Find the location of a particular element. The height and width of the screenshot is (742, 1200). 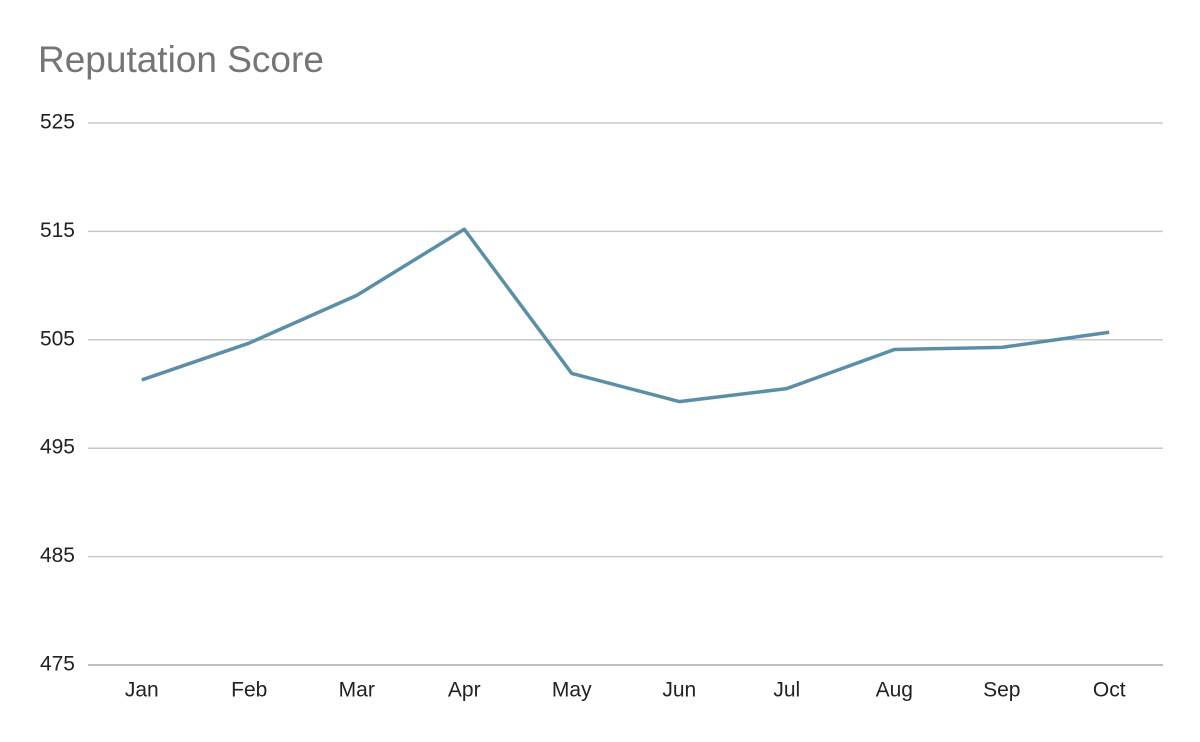

y-tick-label: 475 is located at coordinates (57, 664).